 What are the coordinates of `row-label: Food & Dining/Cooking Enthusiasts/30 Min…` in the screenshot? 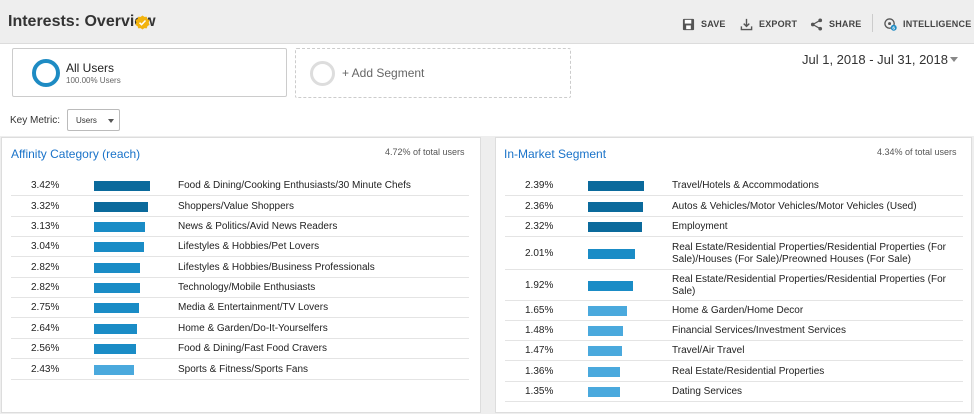 It's located at (294, 185).